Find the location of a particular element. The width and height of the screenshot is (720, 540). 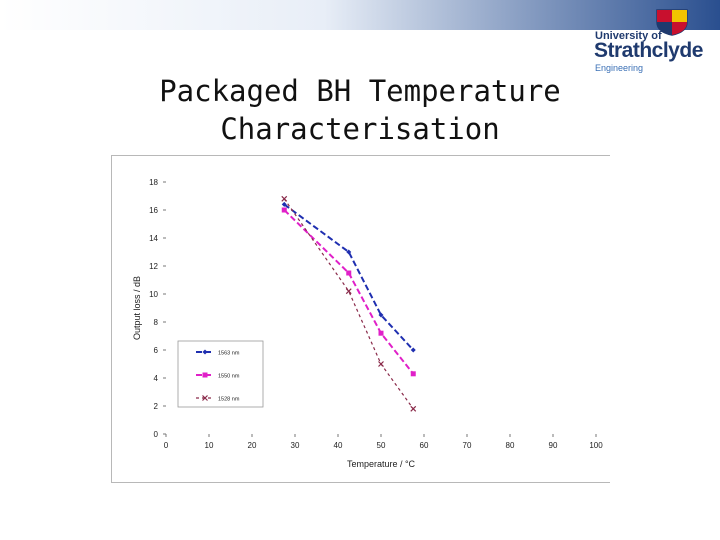

page-title-line-1: Packaged BH Temperature is located at coordinates (360, 91).